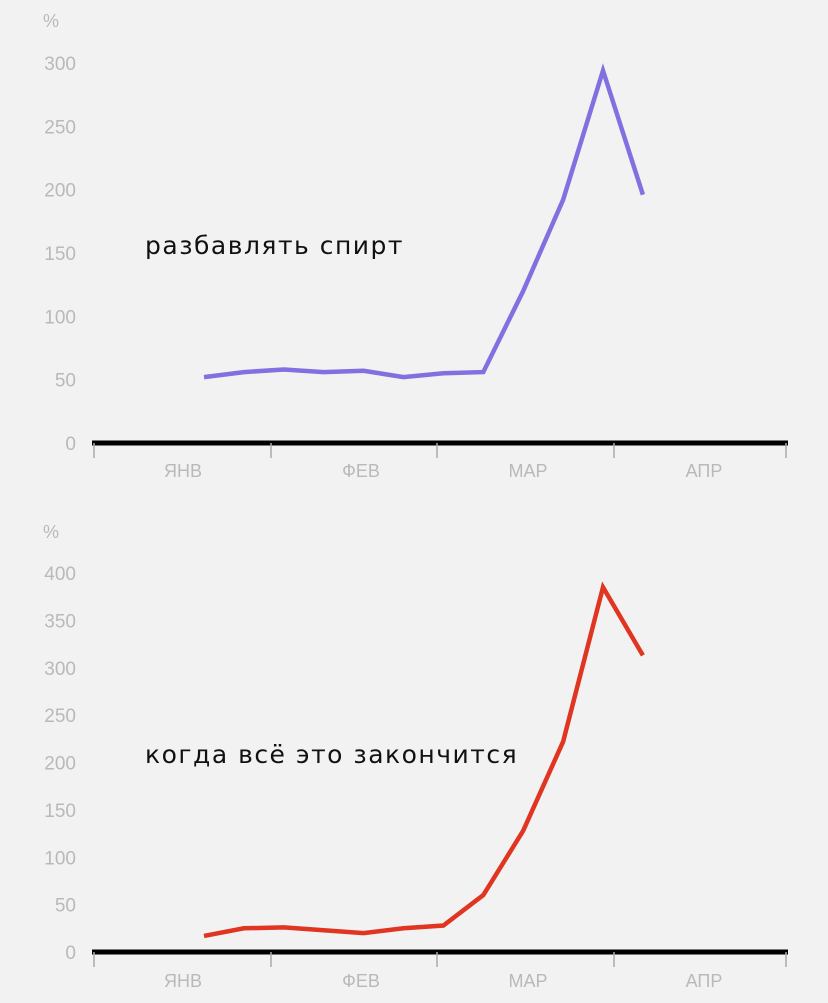 The width and height of the screenshot is (828, 1003). Describe the element at coordinates (274, 245) in the screenshot. I see `chart-annotation: разбавлять спирт` at that location.